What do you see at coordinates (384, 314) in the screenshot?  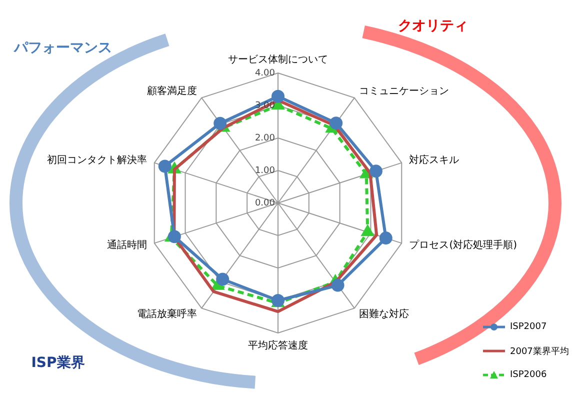 I see `spoke-label: 困難な対応` at bounding box center [384, 314].